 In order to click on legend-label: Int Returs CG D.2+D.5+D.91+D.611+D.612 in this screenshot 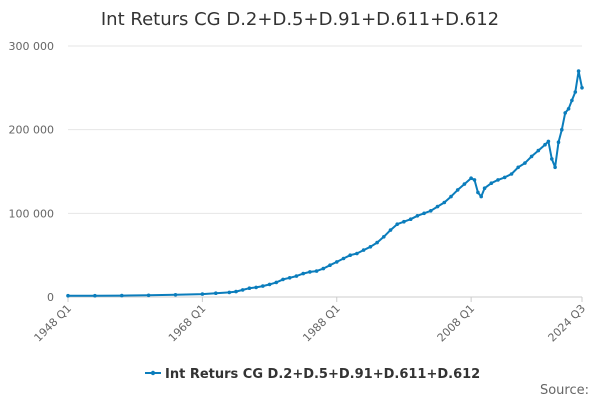, I will do `click(322, 374)`.